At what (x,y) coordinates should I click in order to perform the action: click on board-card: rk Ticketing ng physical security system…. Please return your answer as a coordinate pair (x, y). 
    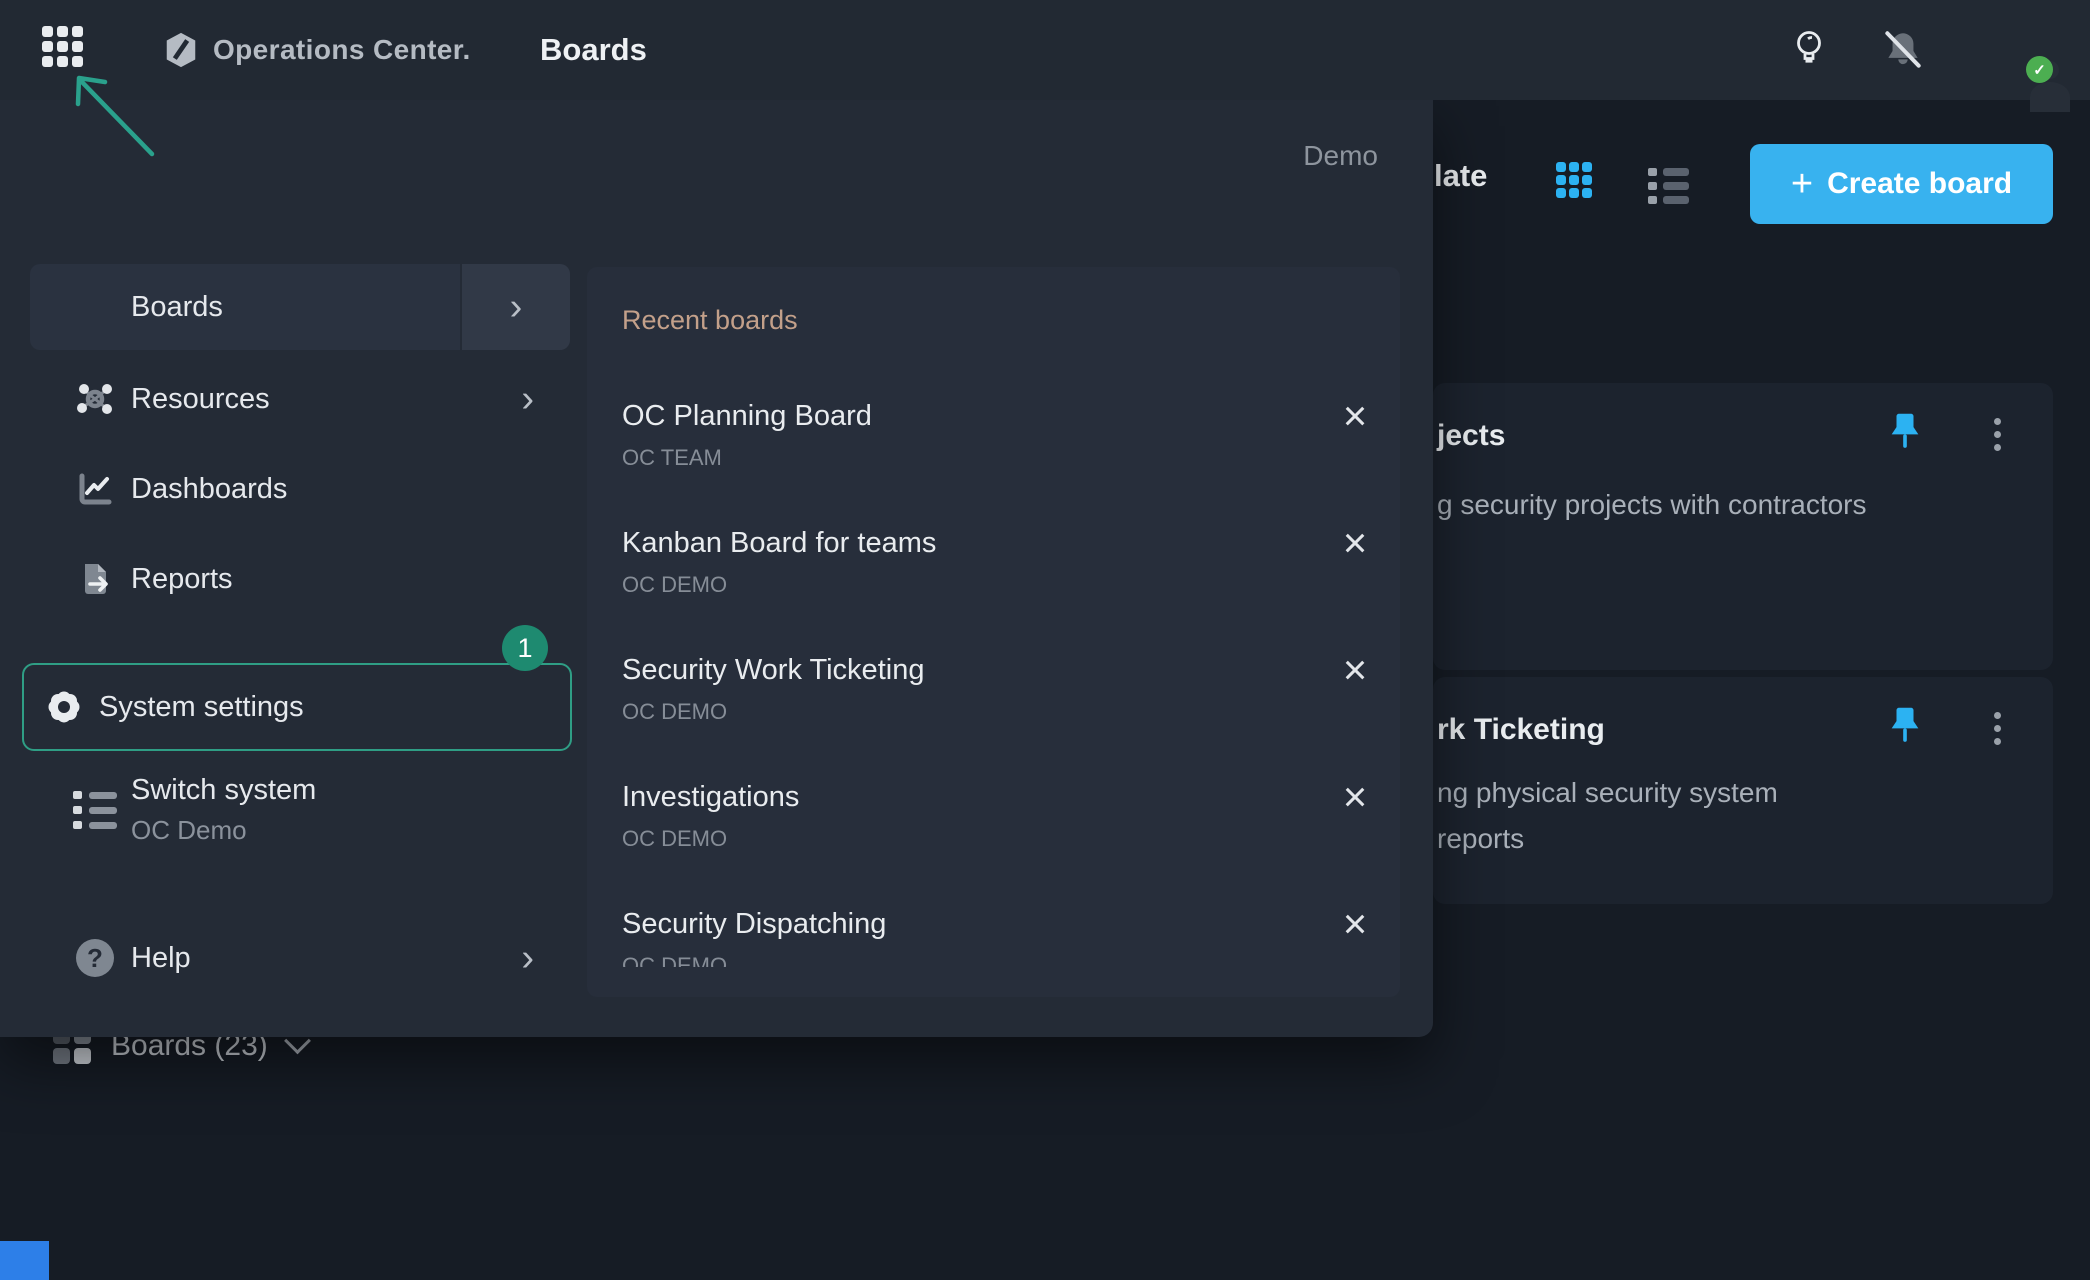
    Looking at the image, I should click on (1743, 790).